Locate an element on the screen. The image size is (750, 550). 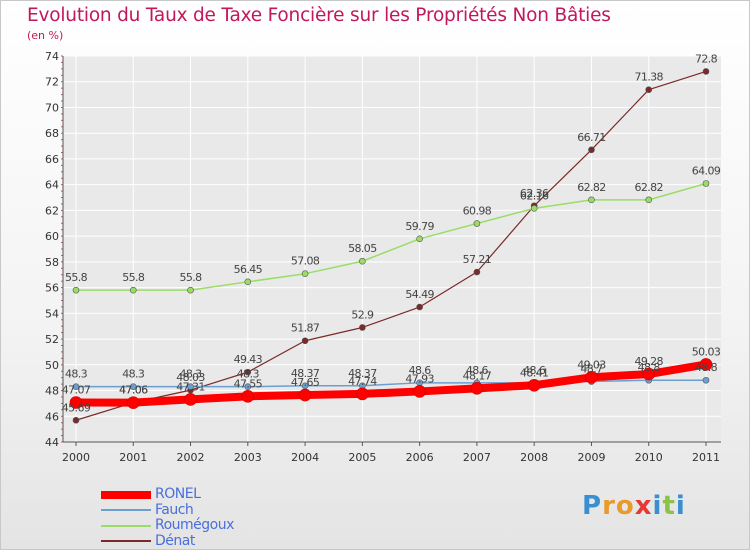
legend: RONEL Fauch Roumégoux Dénat is located at coordinates (201, 517).